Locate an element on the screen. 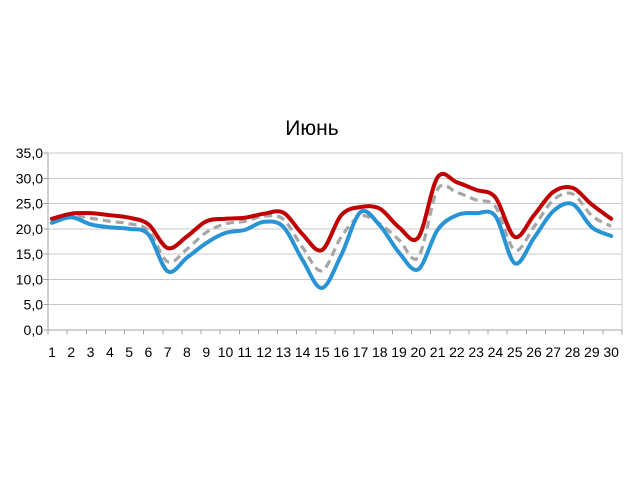  y-axis-label: 35,0 is located at coordinates (29, 153).